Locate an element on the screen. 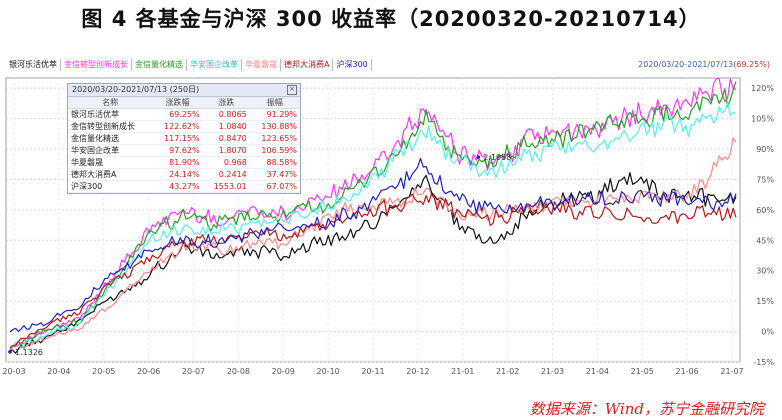 Image resolution: width=782 pixels, height=420 pixels. table-row: 金信转型创新成长 122.62% 1.0840 130.88% is located at coordinates (184, 126).